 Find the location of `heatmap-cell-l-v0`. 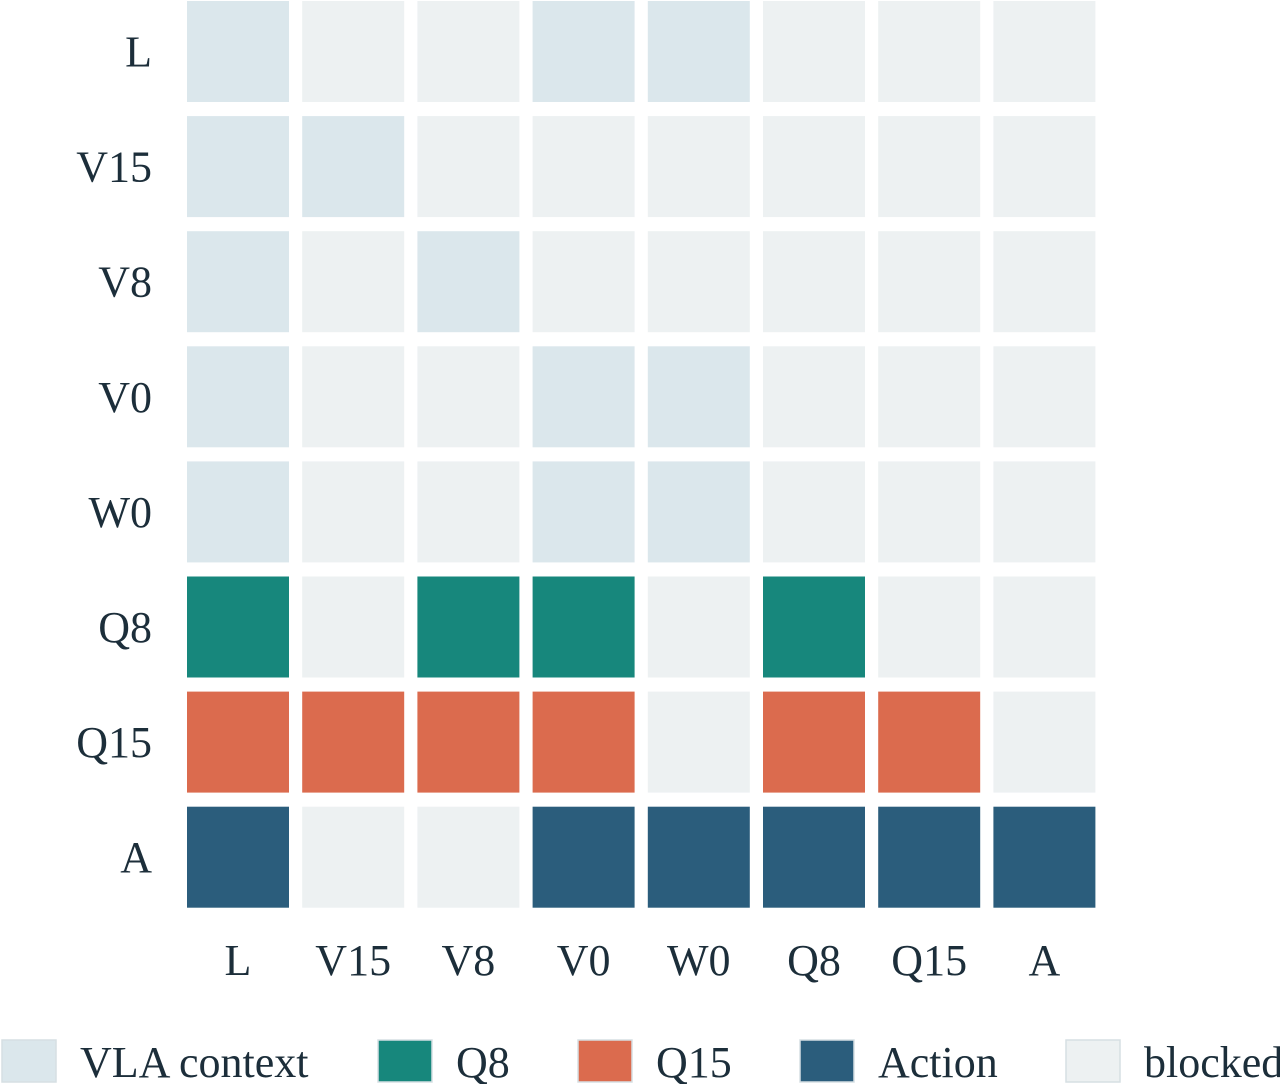

heatmap-cell-l-v0 is located at coordinates (583, 51).